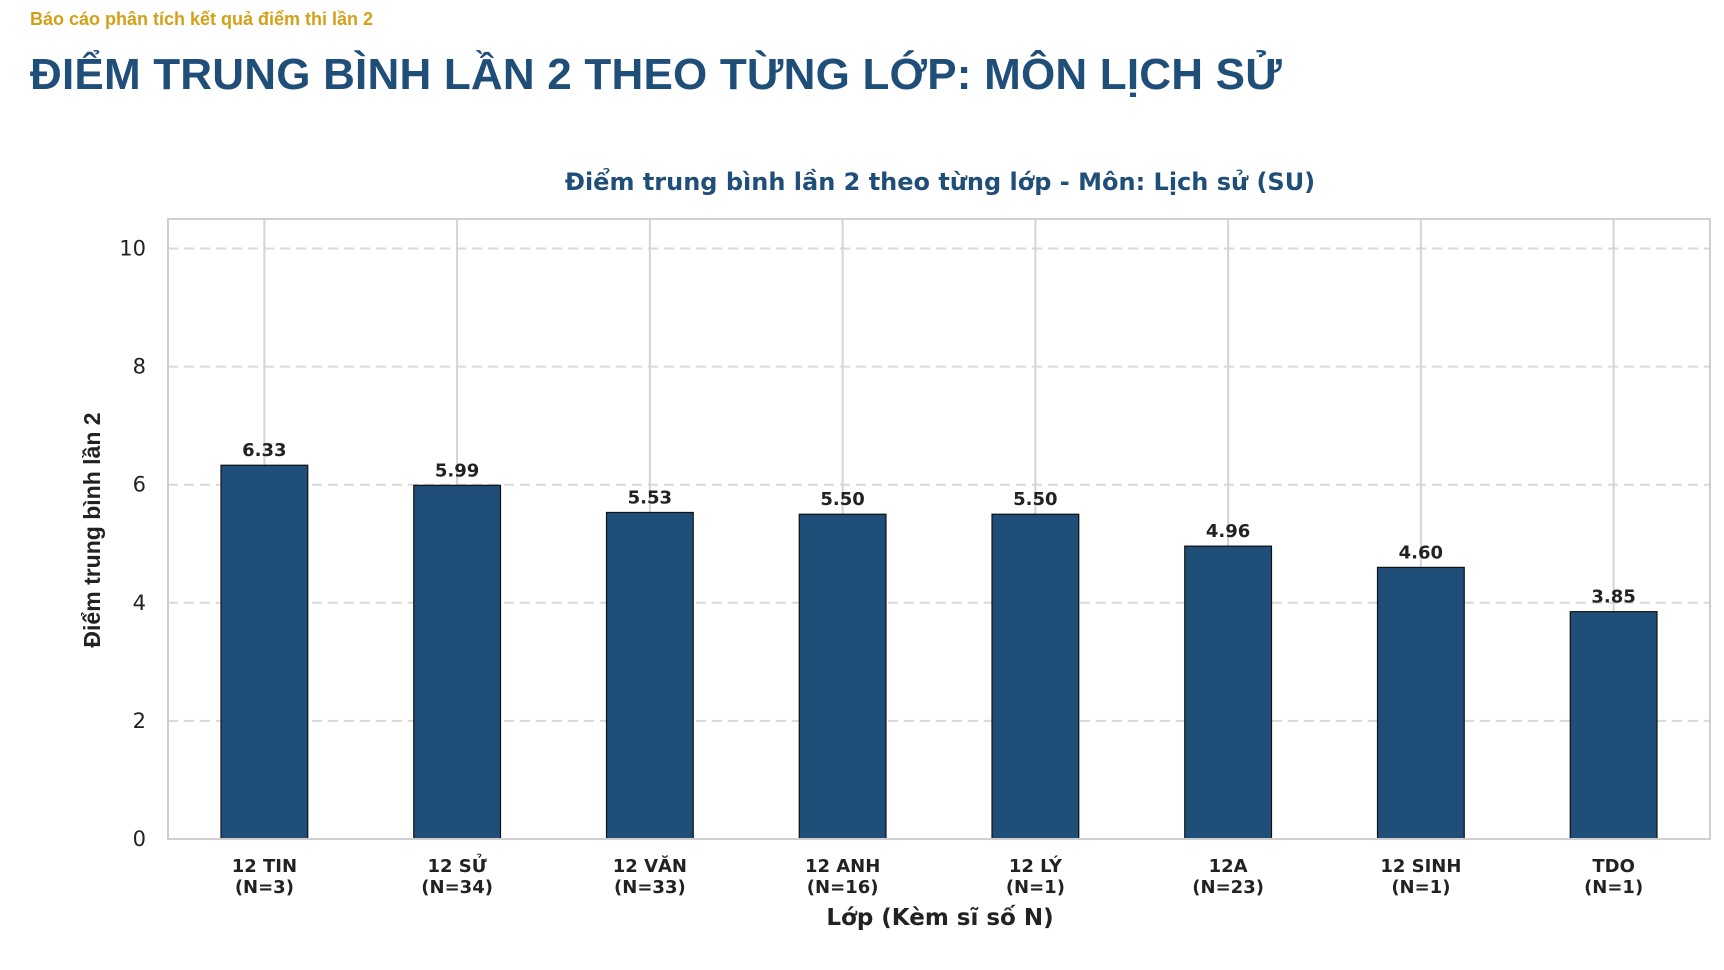  Describe the element at coordinates (939, 917) in the screenshot. I see `x-axis-label: Lớp (Kèm sĩ số N)` at that location.